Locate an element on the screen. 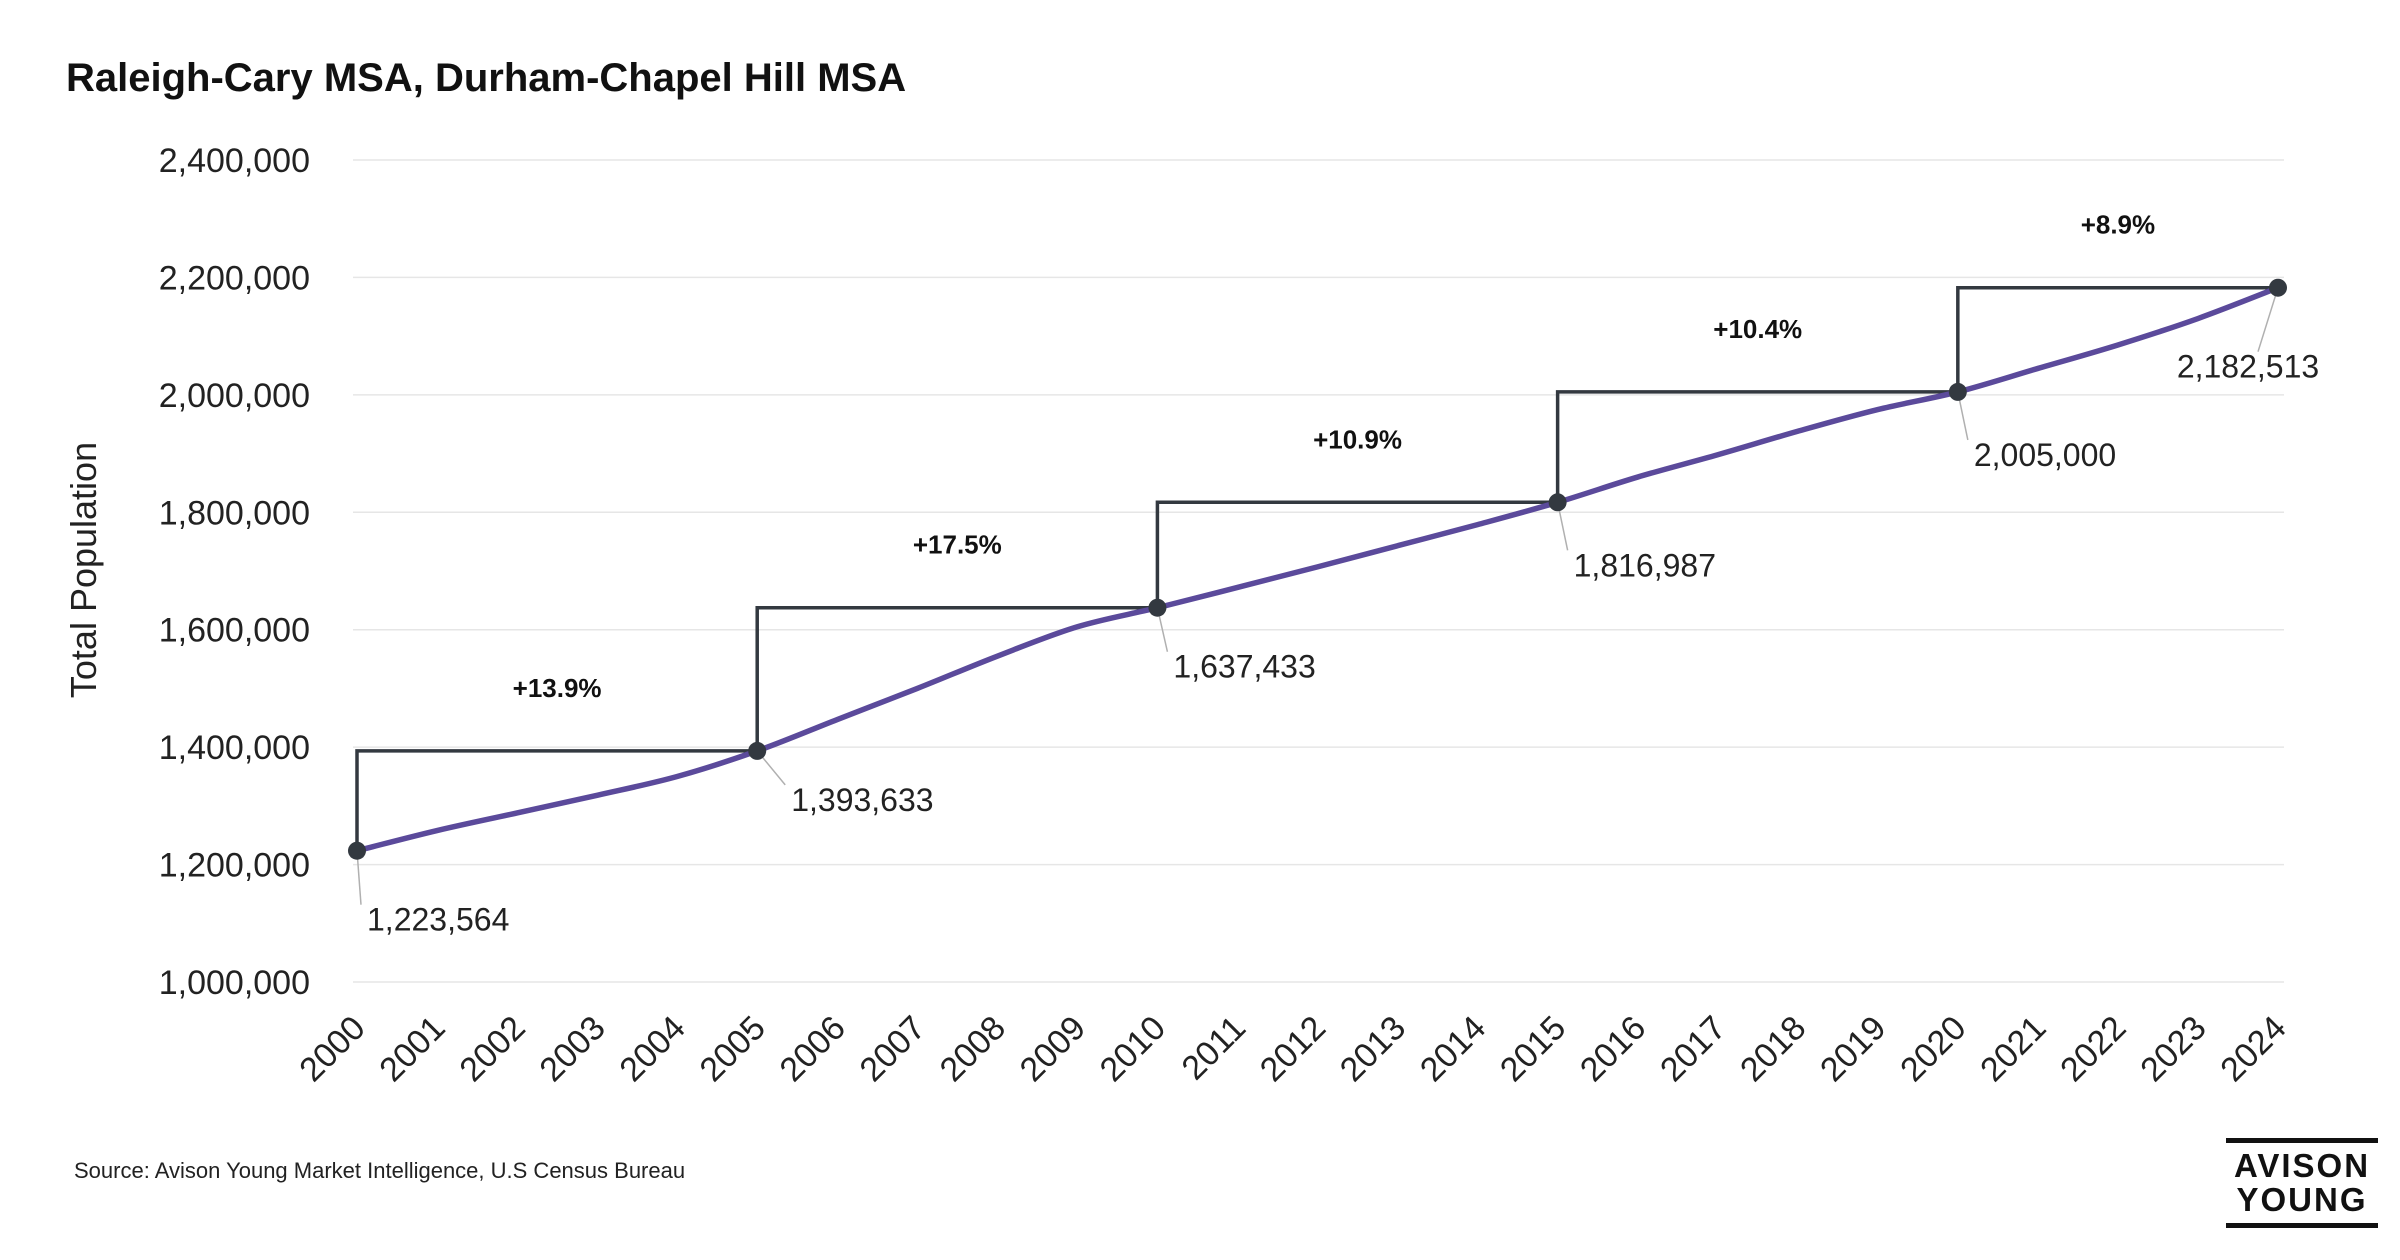  x-tick-label: 2021 is located at coordinates (2013, 1049).